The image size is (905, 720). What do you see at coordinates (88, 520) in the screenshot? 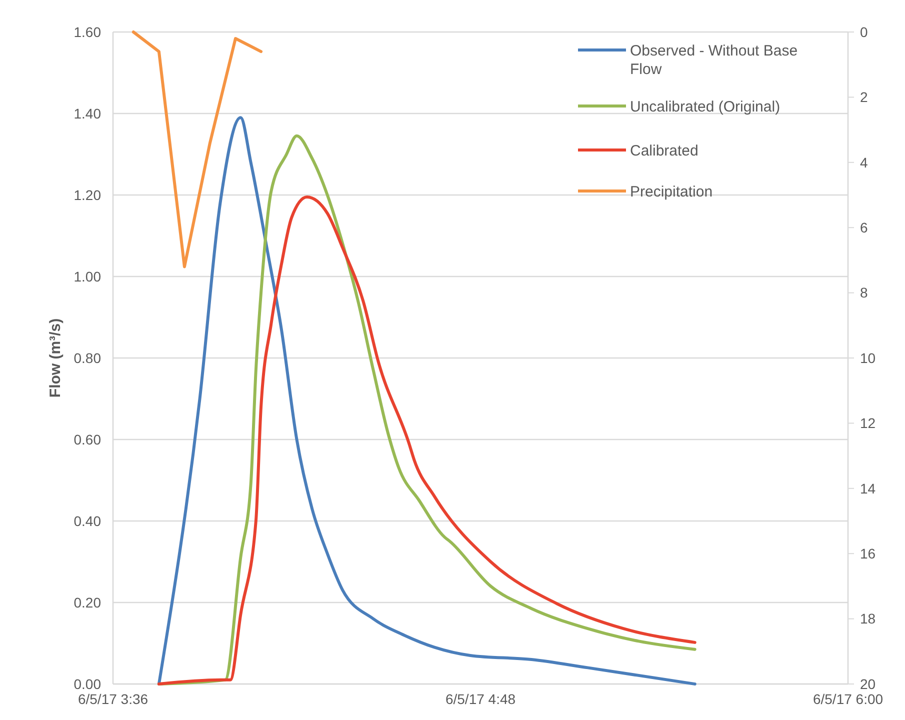
I see `y-tick-label: 0.40` at bounding box center [88, 520].